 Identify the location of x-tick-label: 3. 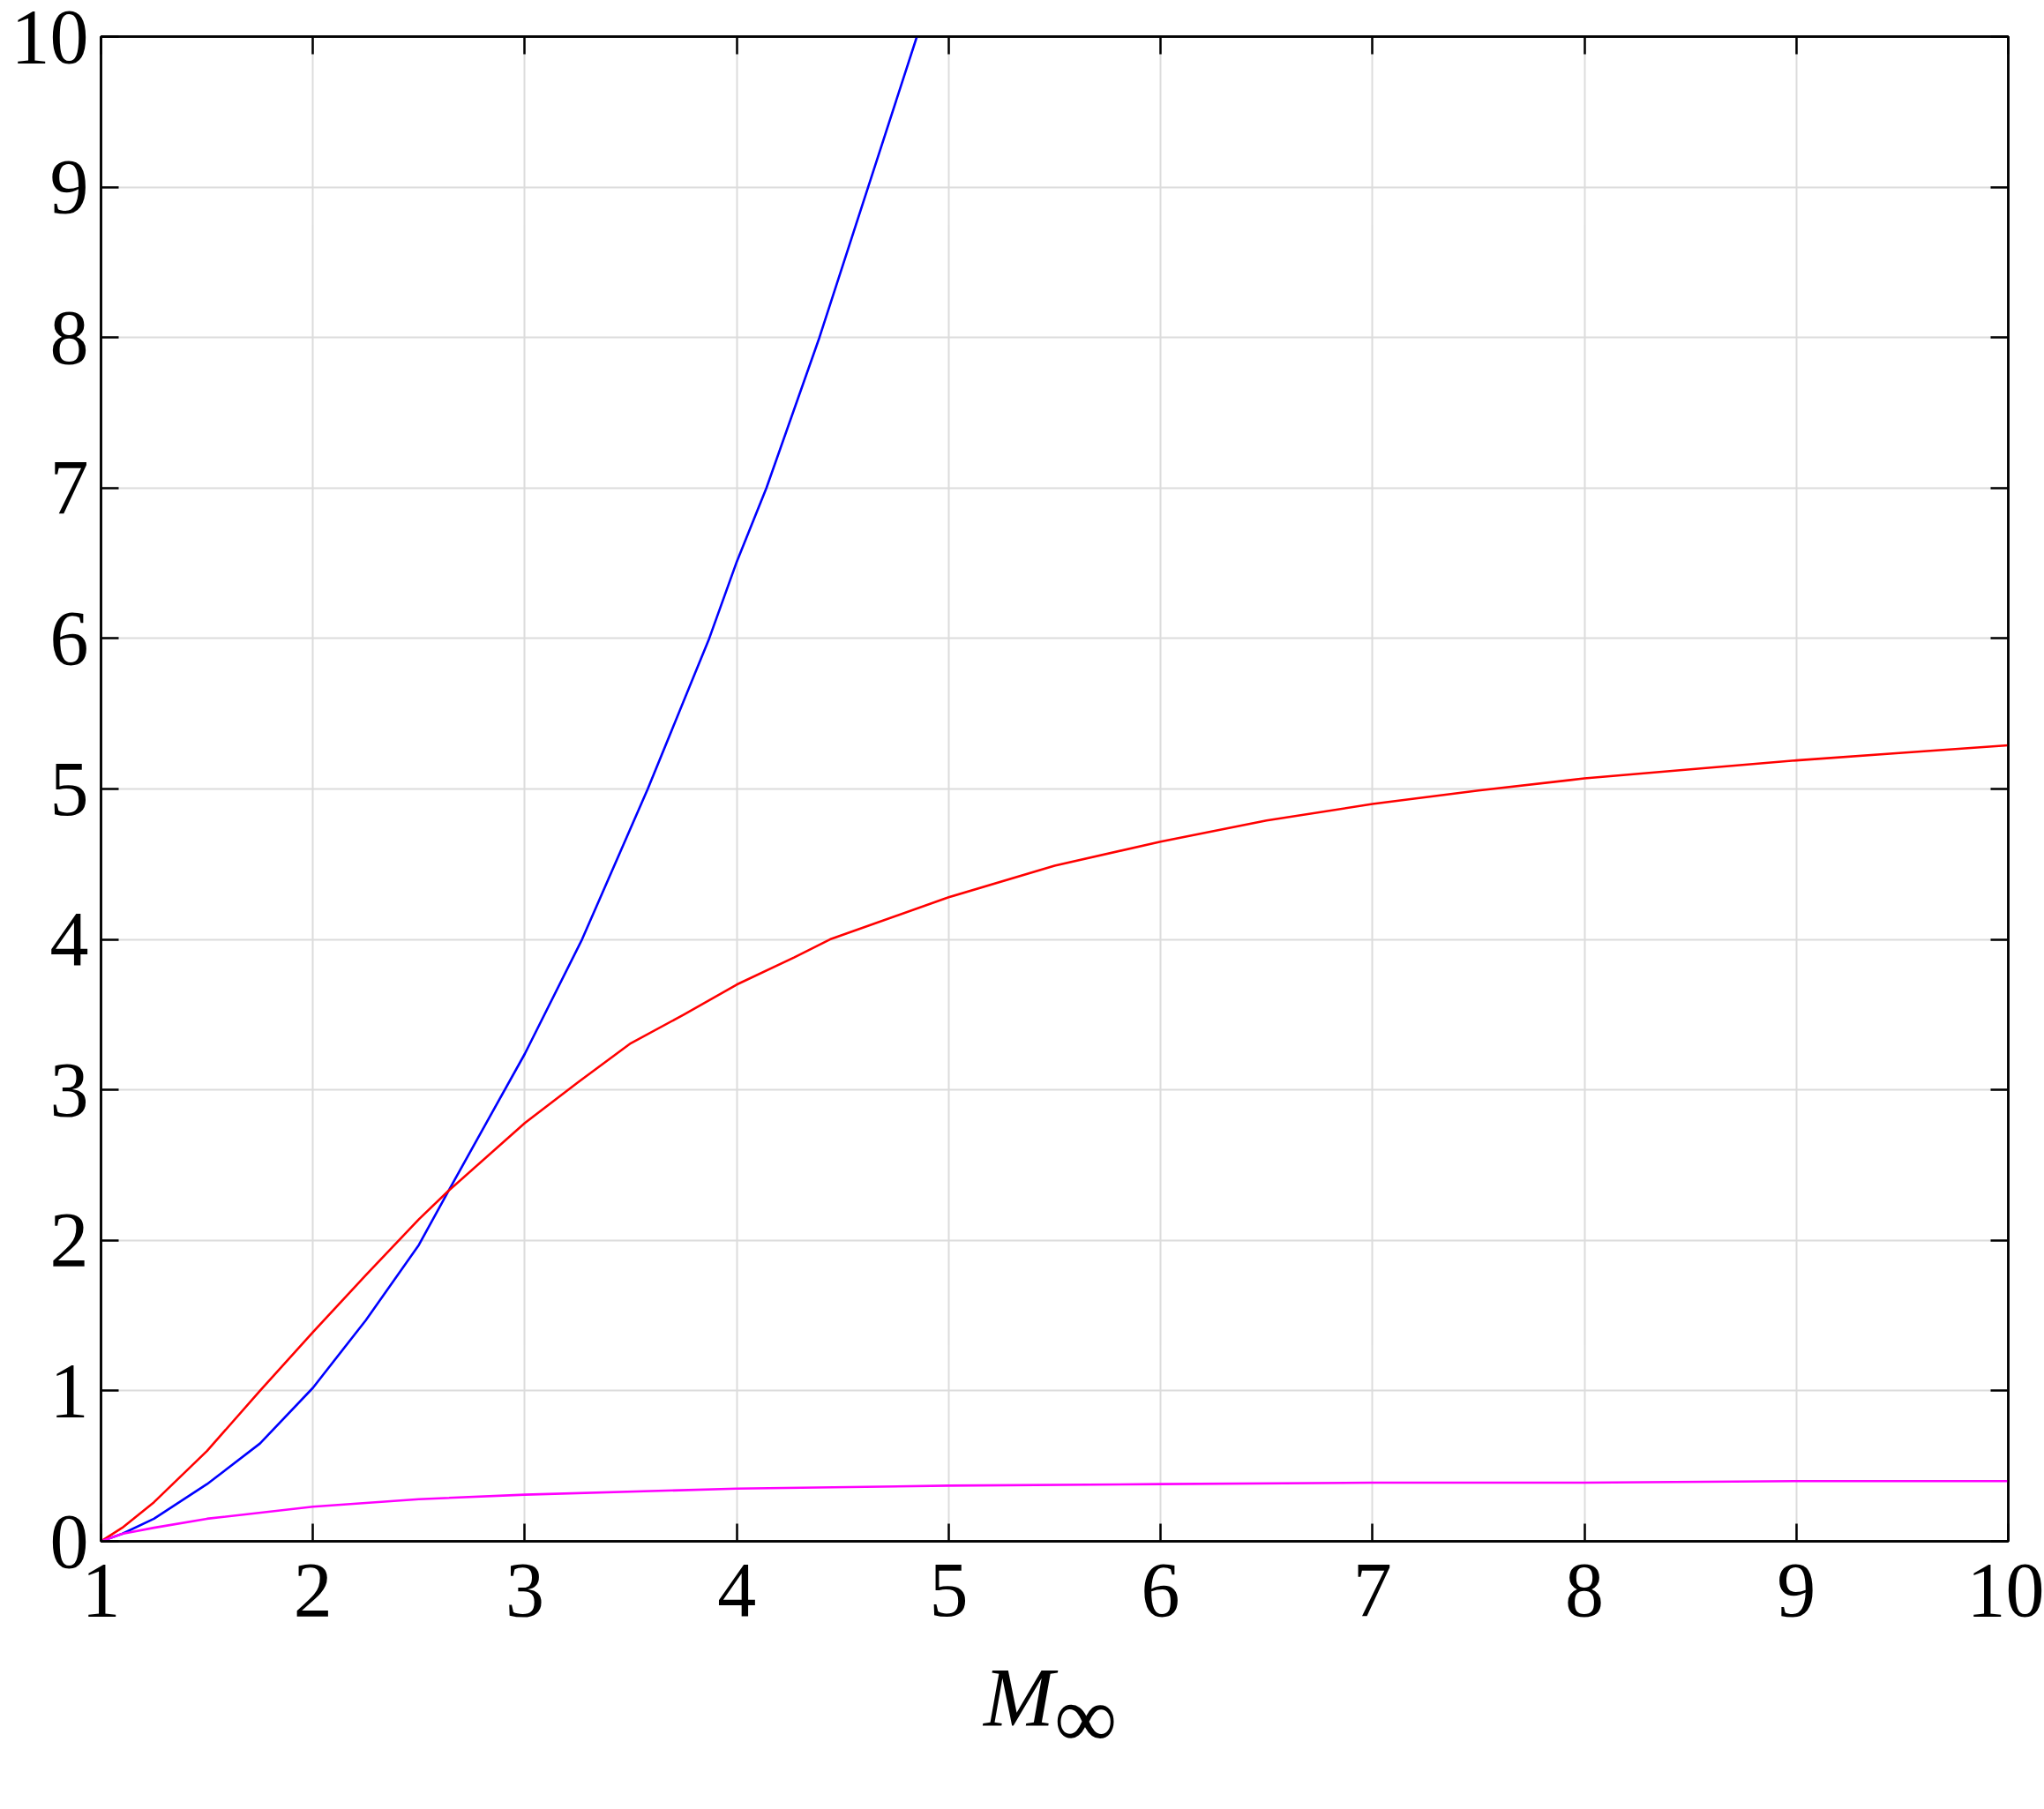
(524, 1589).